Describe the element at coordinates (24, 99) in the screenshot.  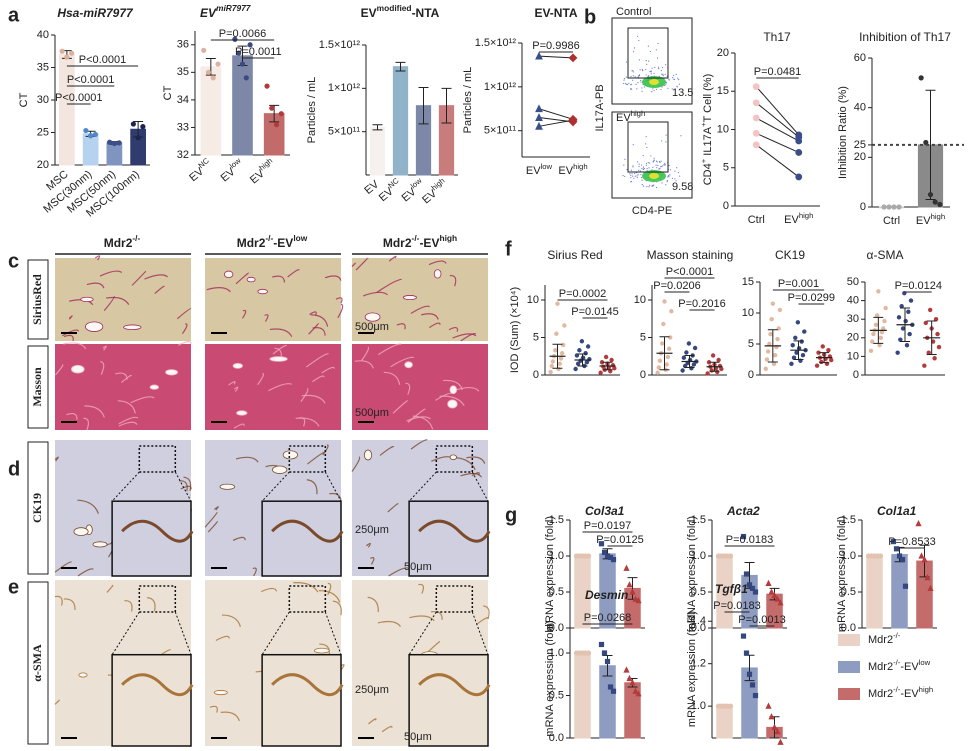
I see `y-axis-label: CT` at that location.